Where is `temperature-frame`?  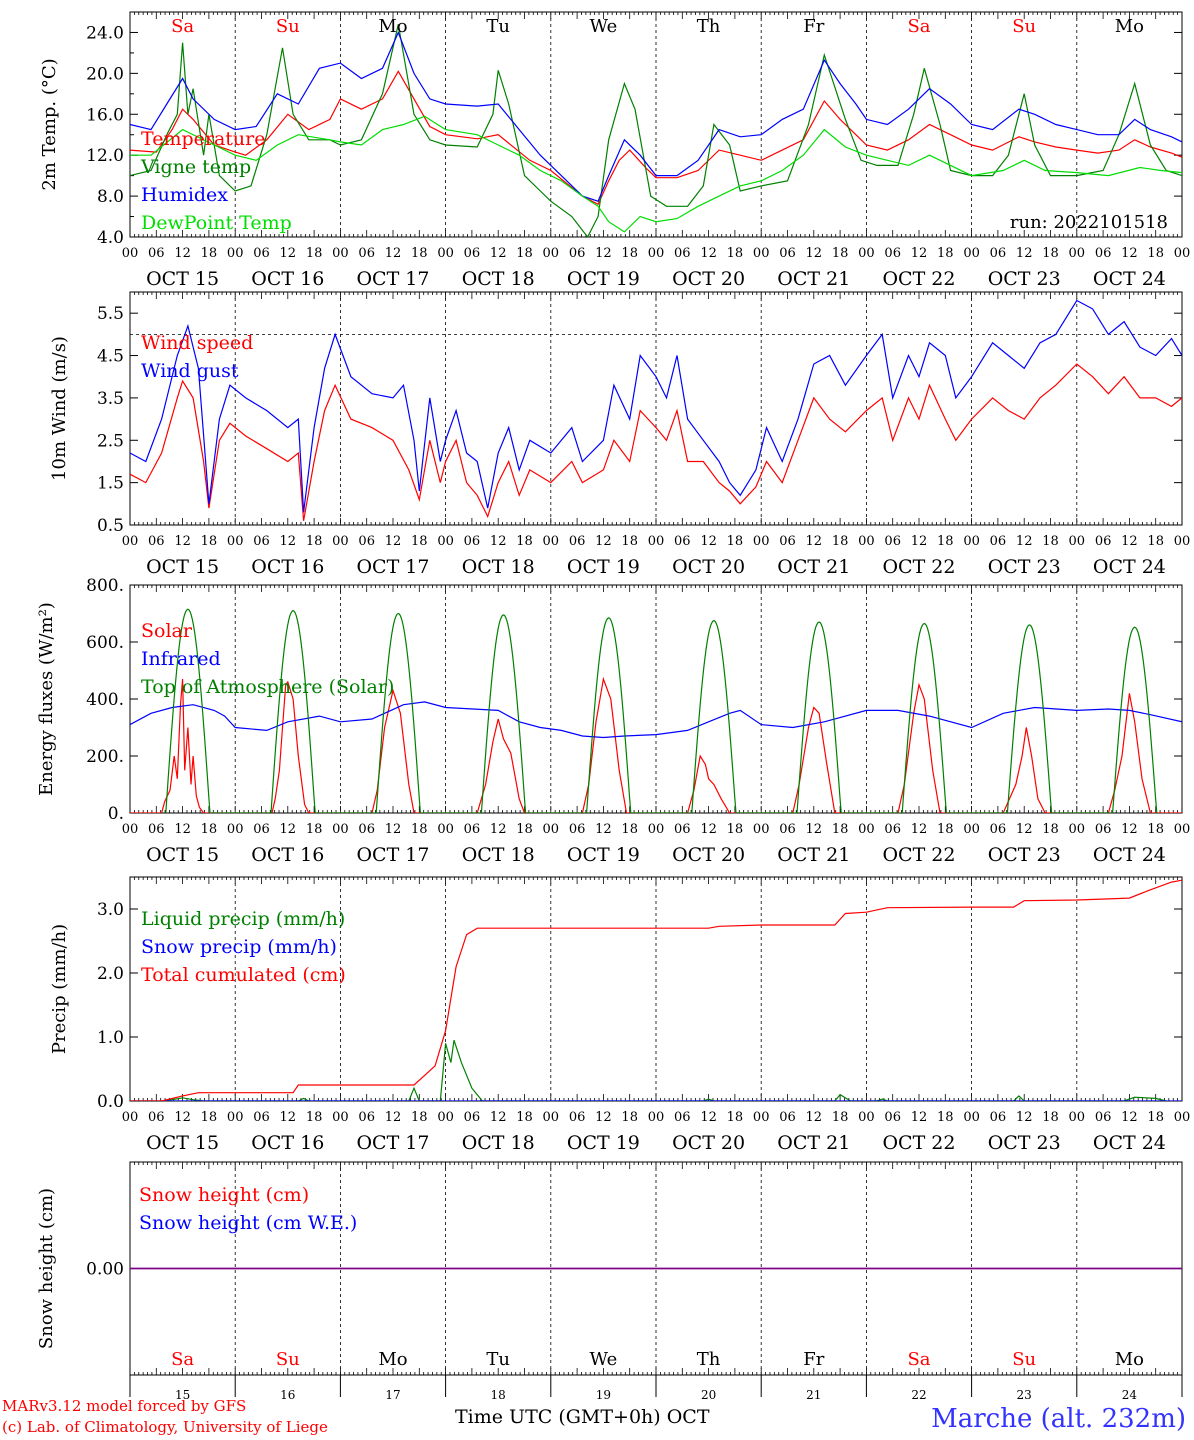
temperature-frame is located at coordinates (656, 124).